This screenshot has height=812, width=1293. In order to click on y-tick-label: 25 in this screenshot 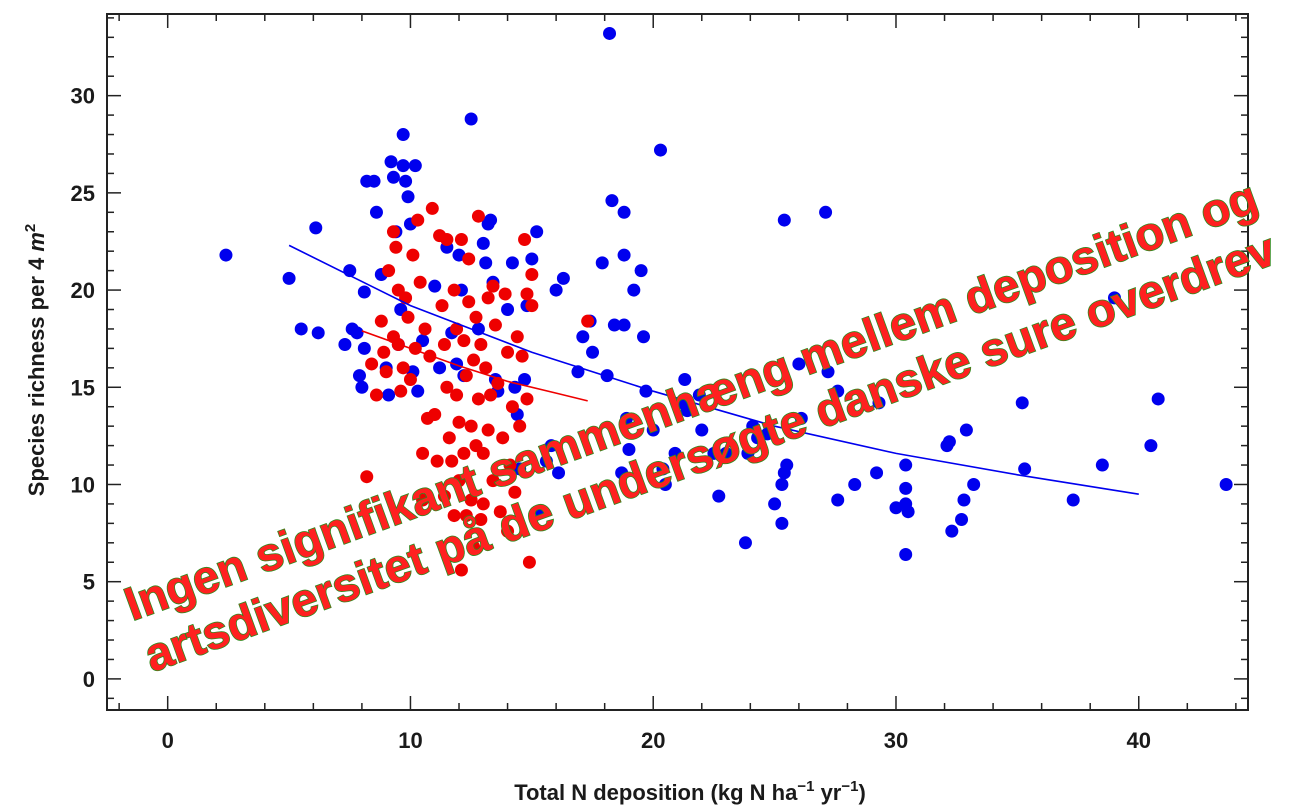, I will do `click(83, 193)`.